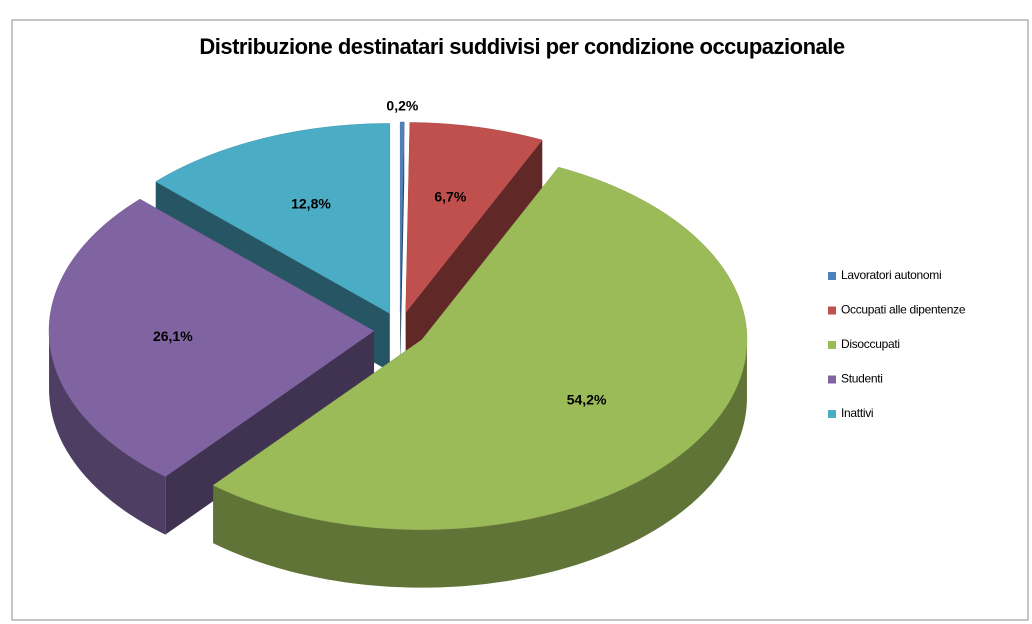  Describe the element at coordinates (903, 310) in the screenshot. I see `legend-label: Occupati alle dipentenze` at that location.